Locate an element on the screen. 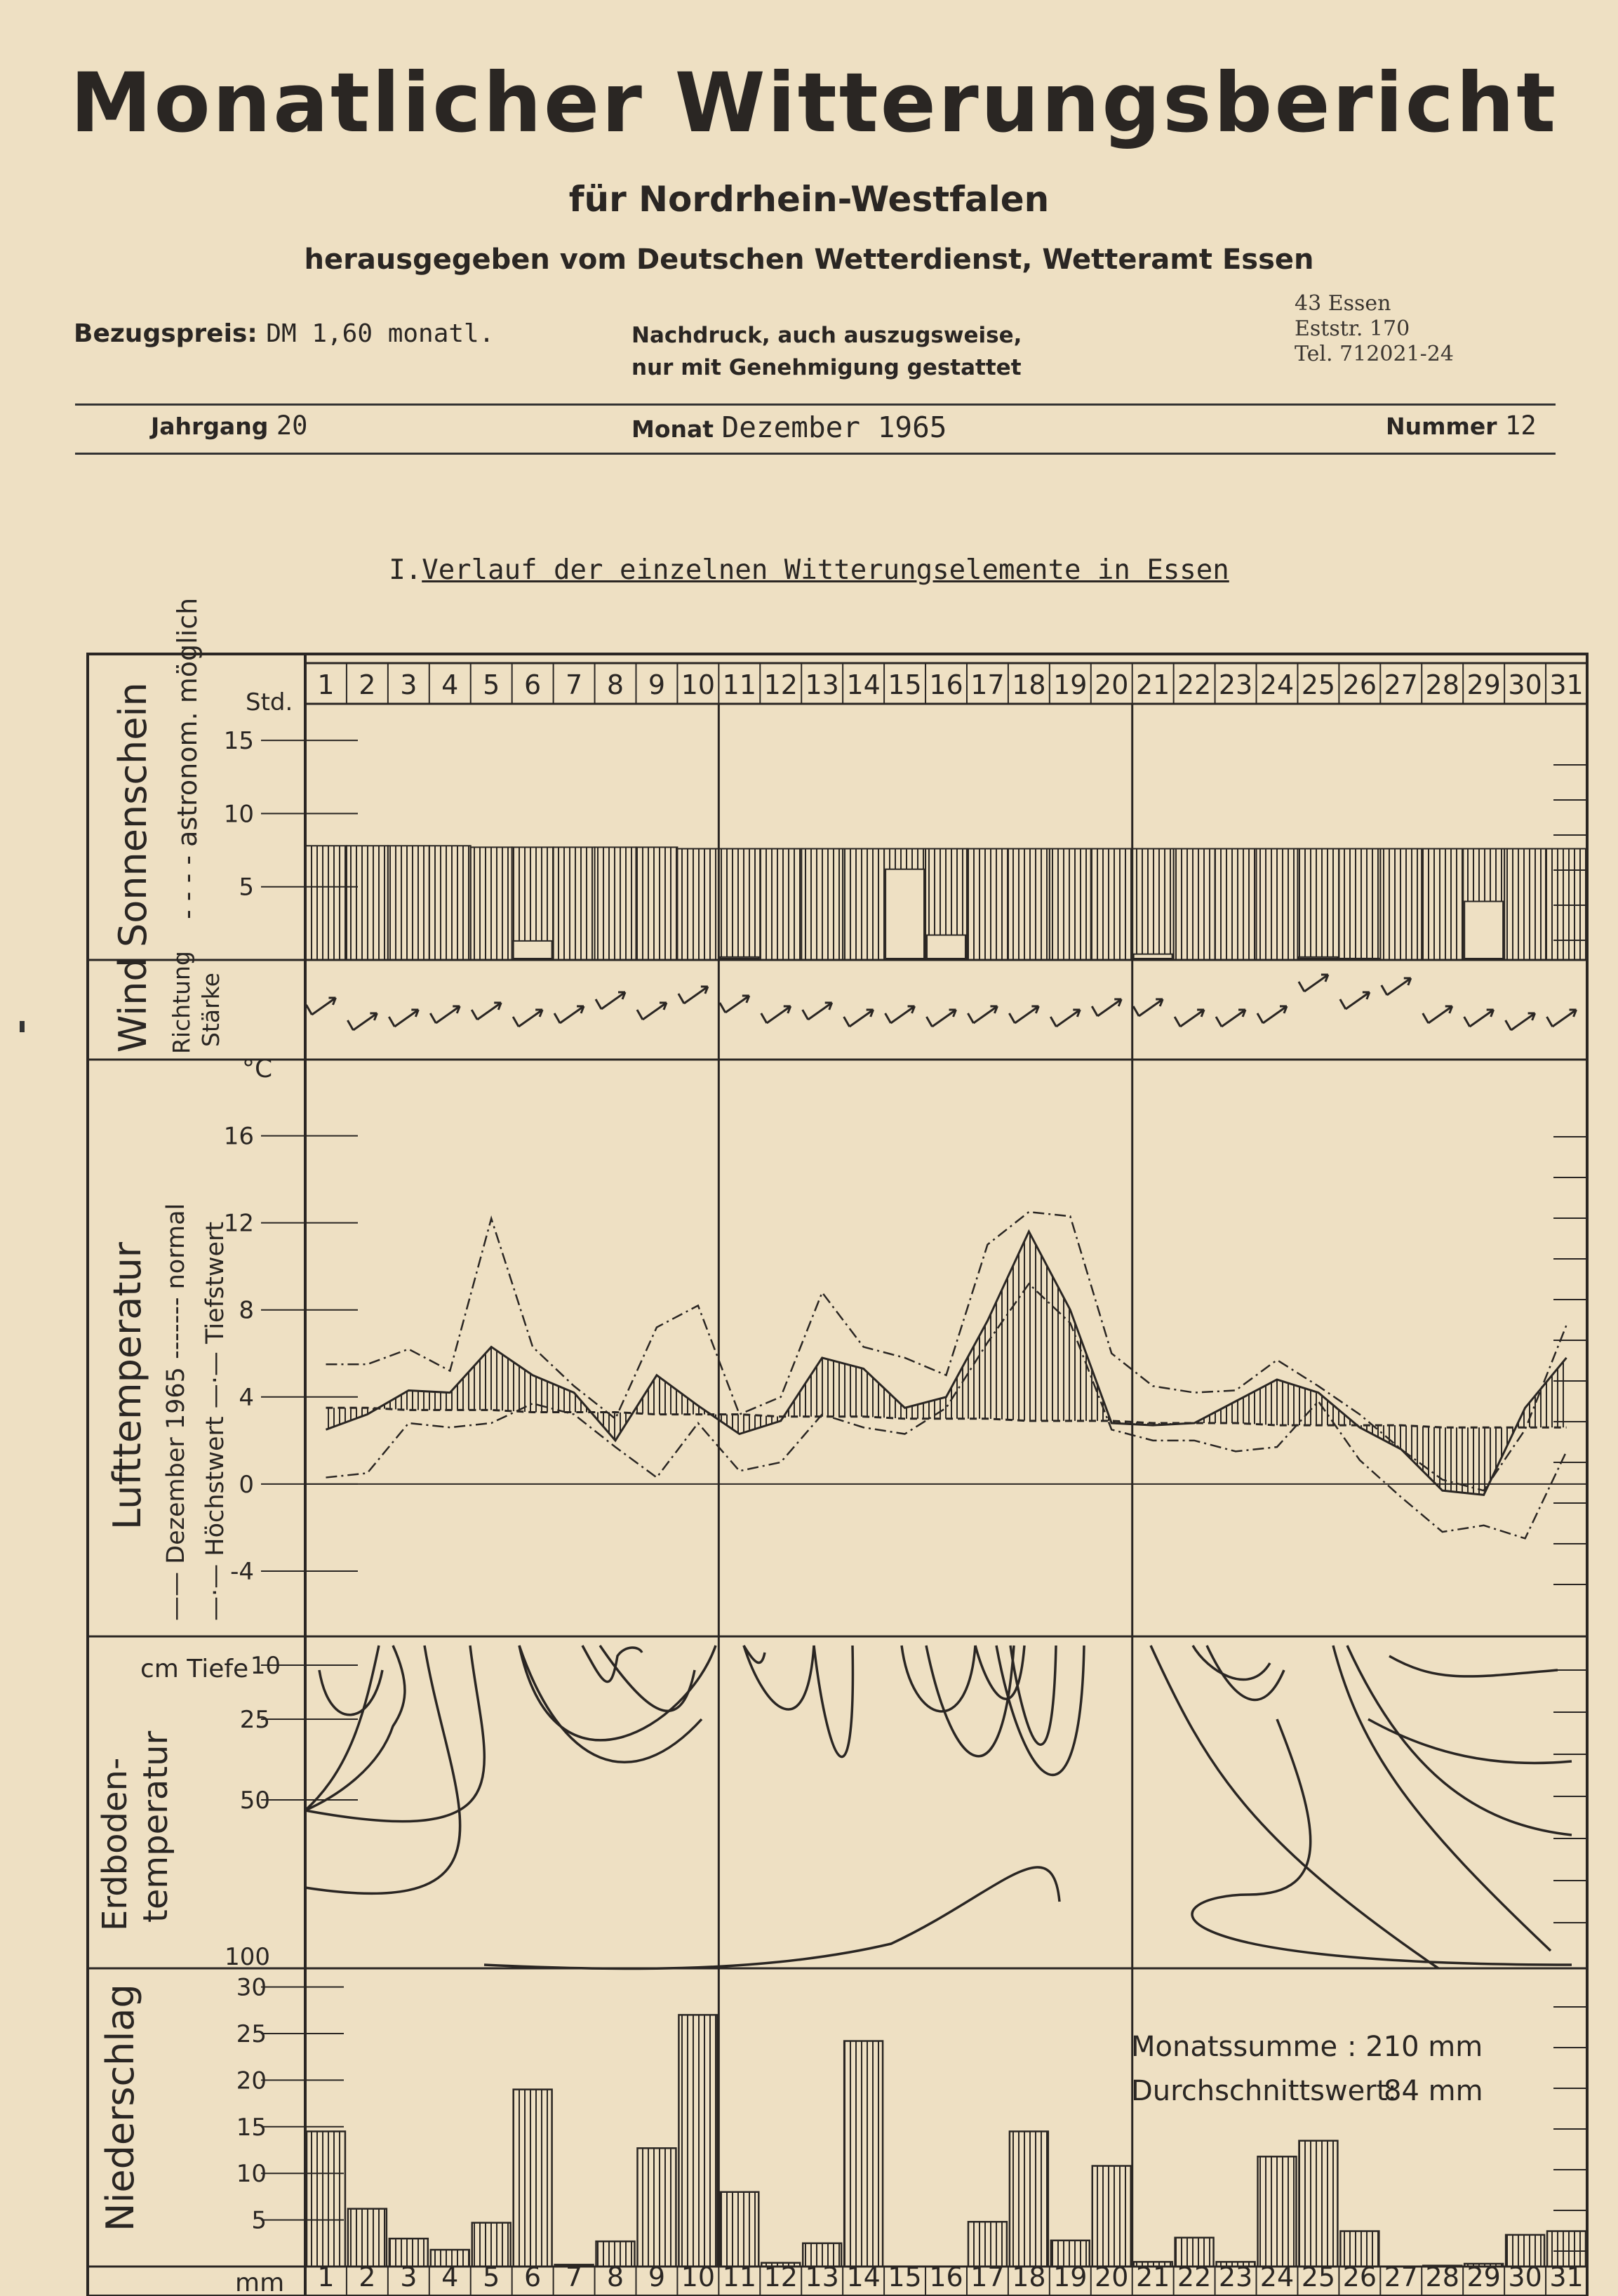 The image size is (1618, 2296). day-label: 22 is located at coordinates (1194, 684).